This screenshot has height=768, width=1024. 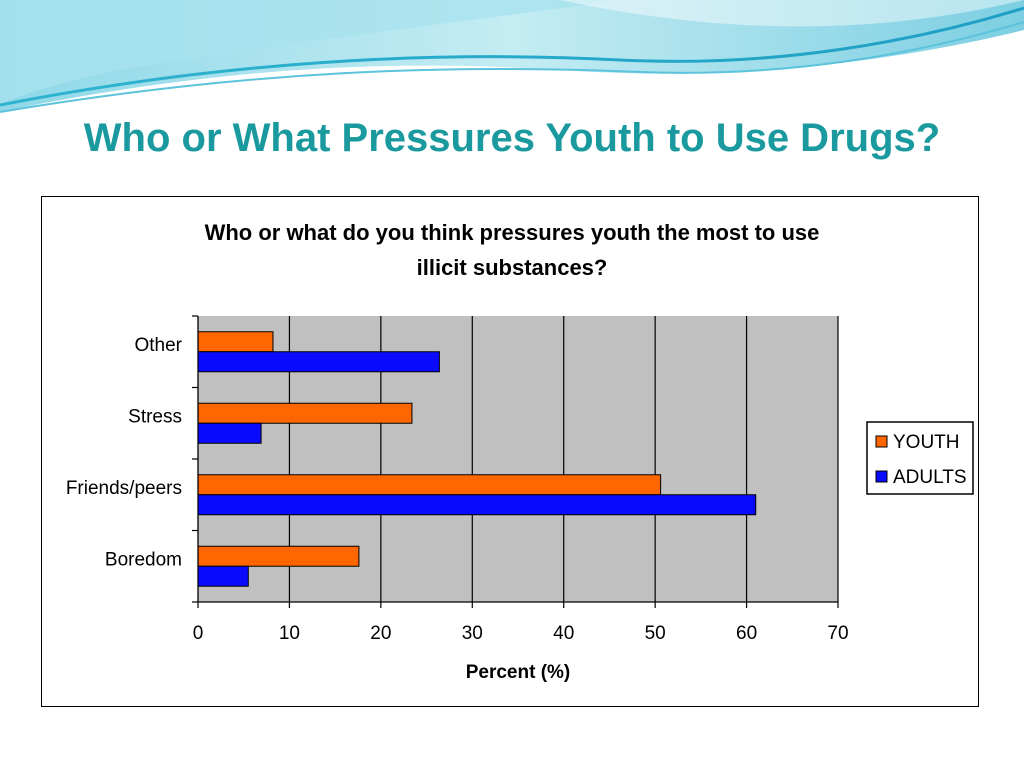 What do you see at coordinates (512, 56) in the screenshot?
I see `header-wave-decoration` at bounding box center [512, 56].